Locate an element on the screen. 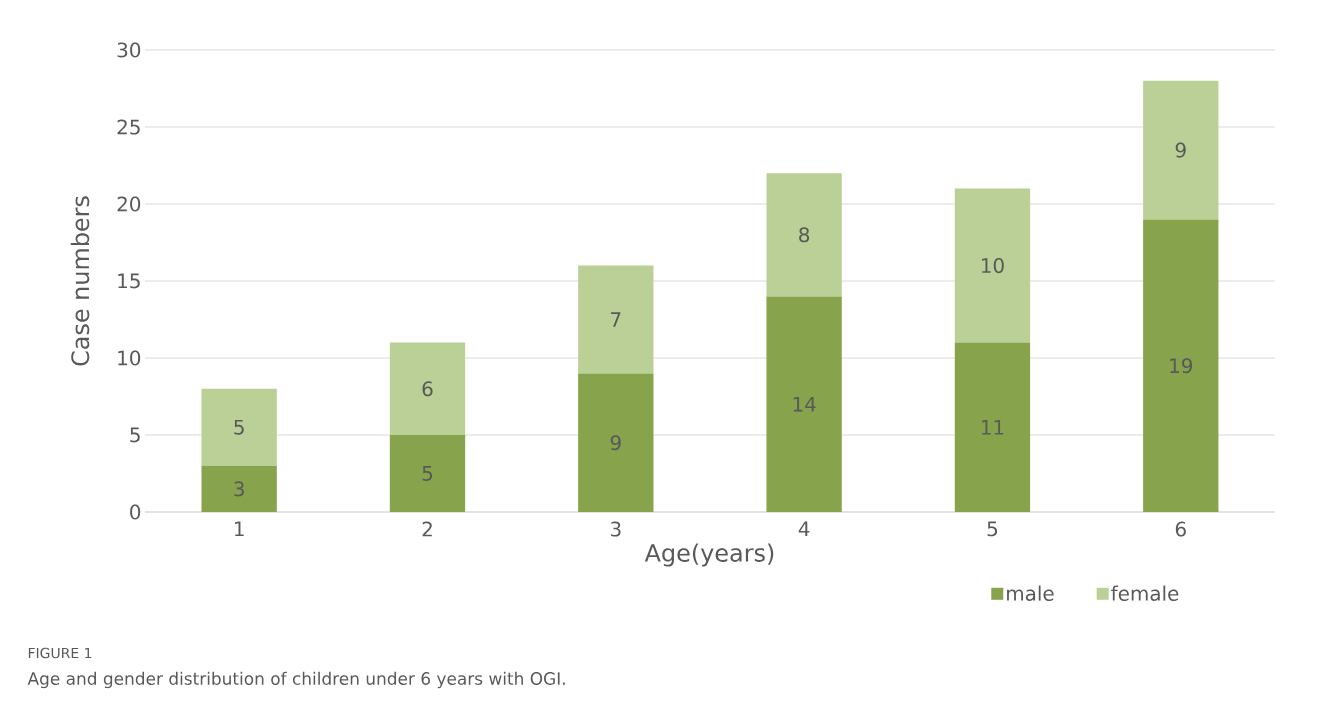  data-label: 10 is located at coordinates (992, 266).